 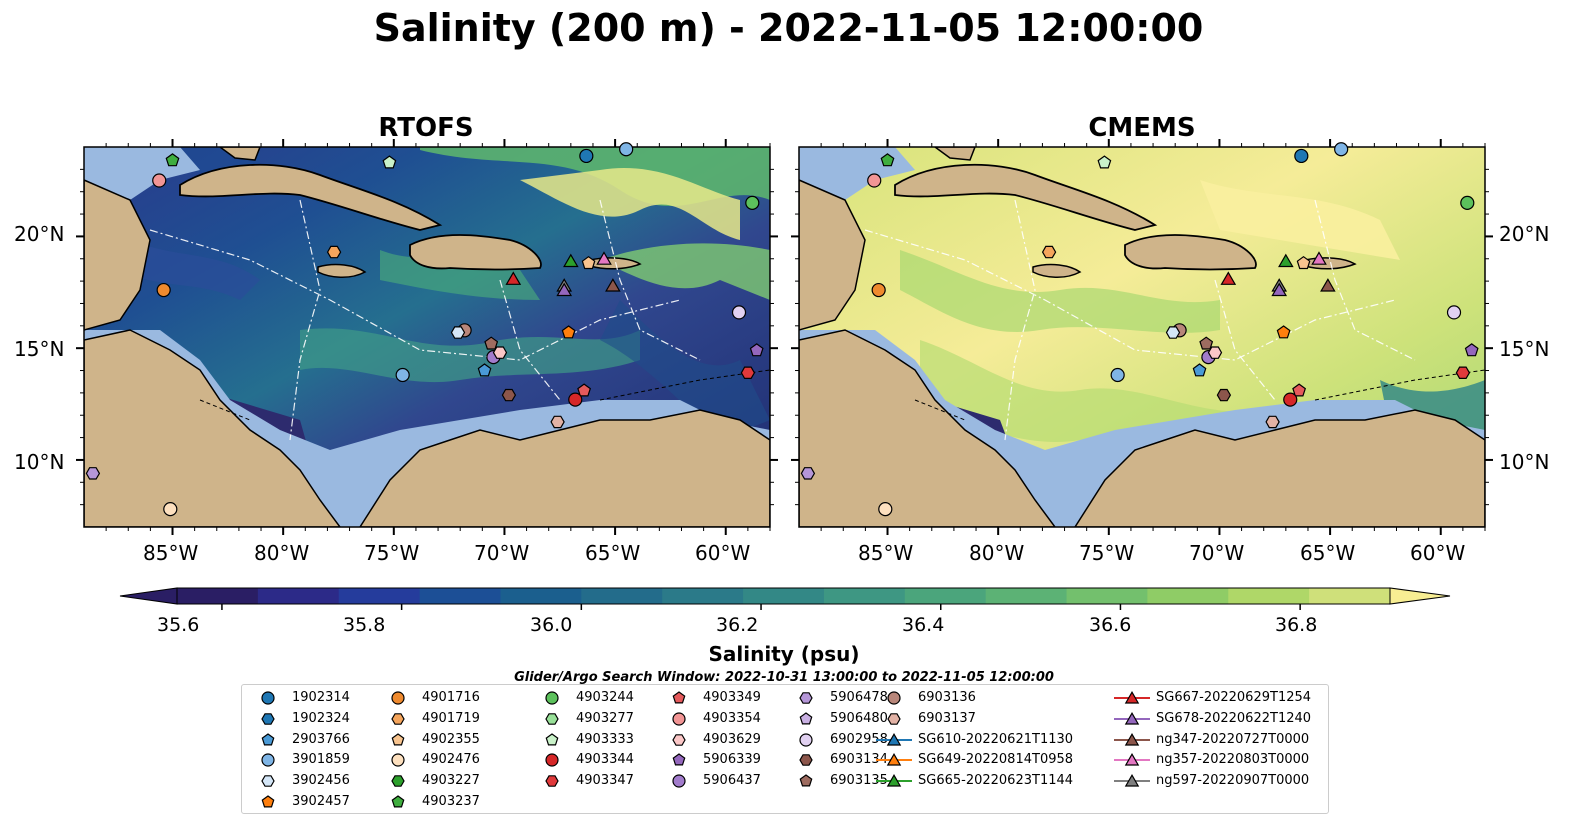 What do you see at coordinates (732, 697) in the screenshot?
I see `legend-label: 4903349` at bounding box center [732, 697].